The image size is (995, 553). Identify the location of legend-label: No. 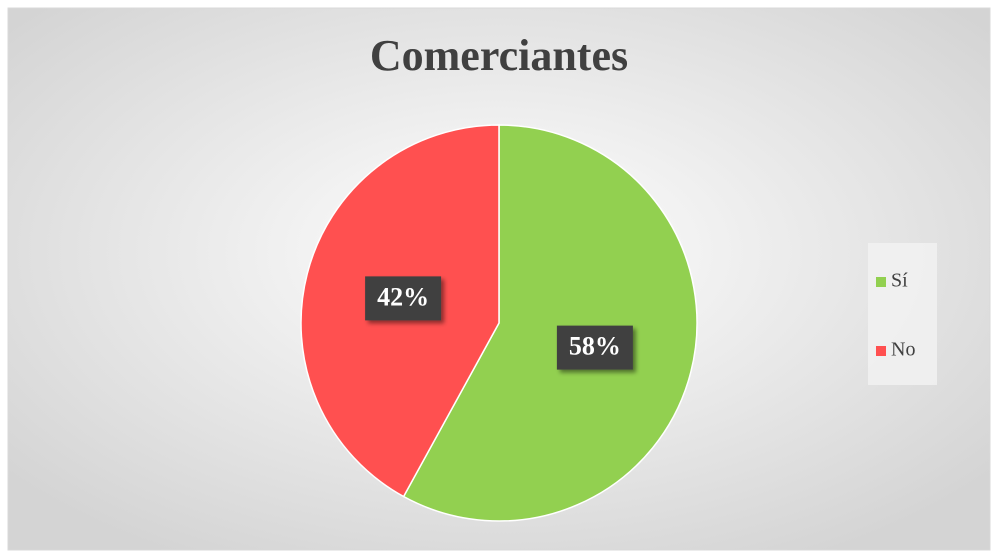
(903, 350).